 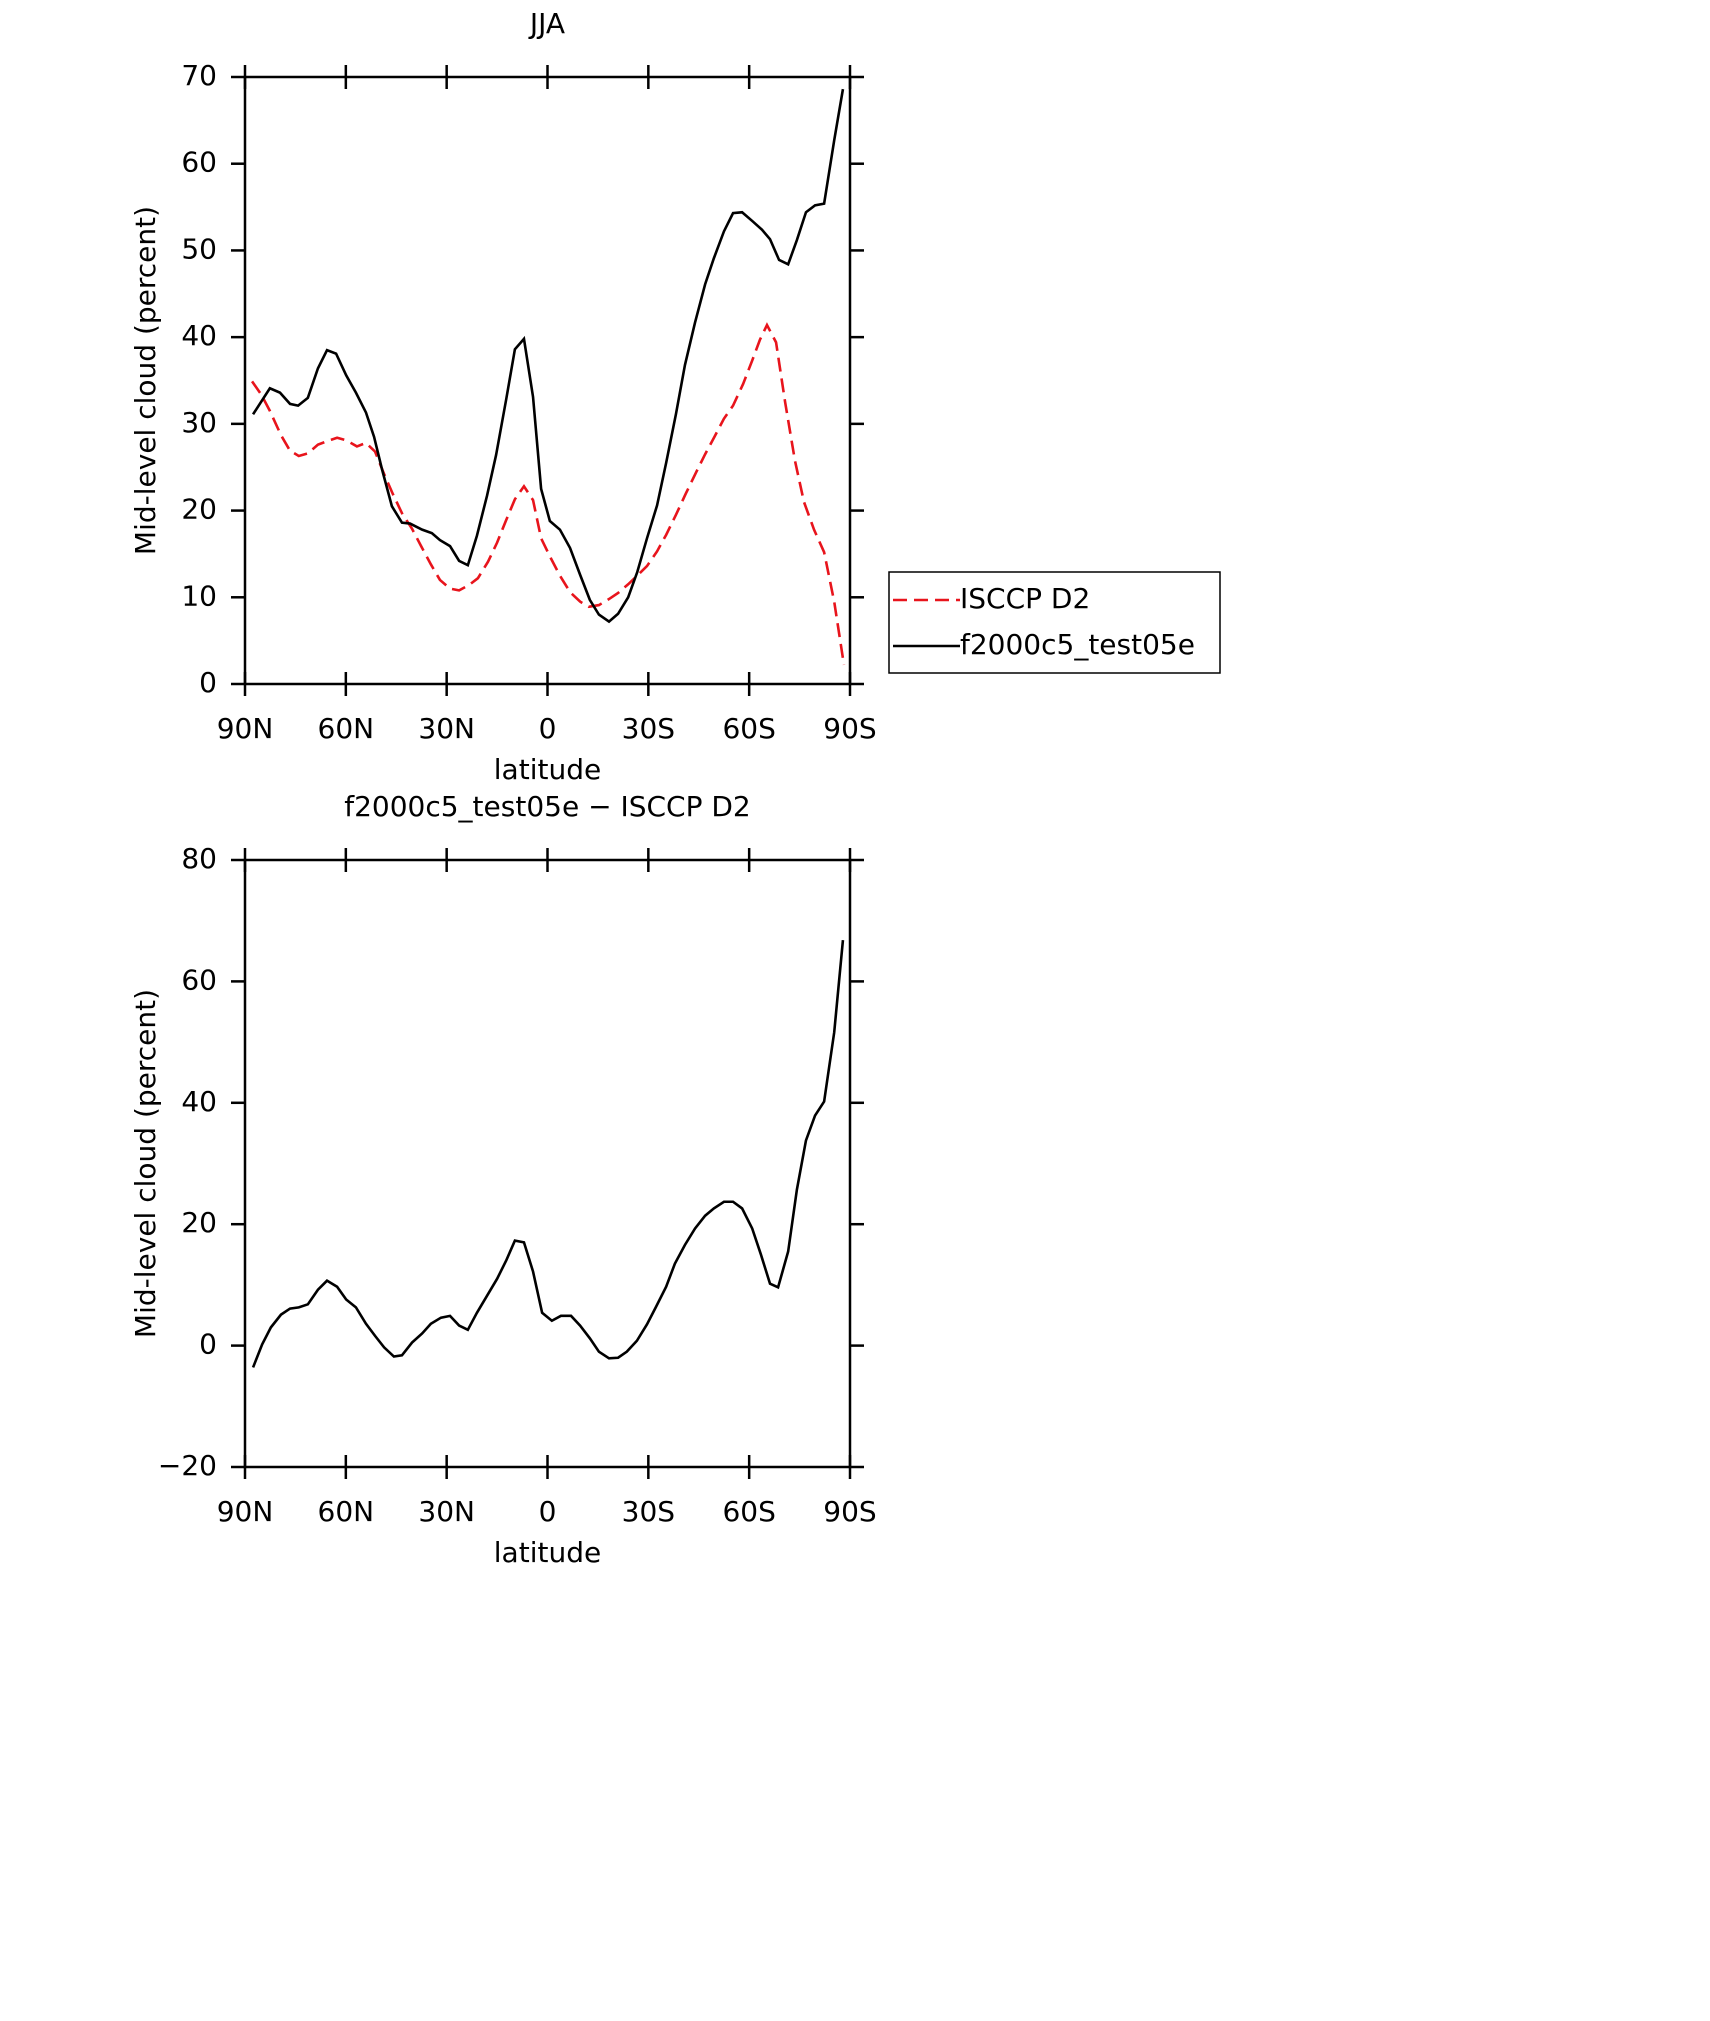 I want to click on y-tick-label: 50, so click(x=199, y=248).